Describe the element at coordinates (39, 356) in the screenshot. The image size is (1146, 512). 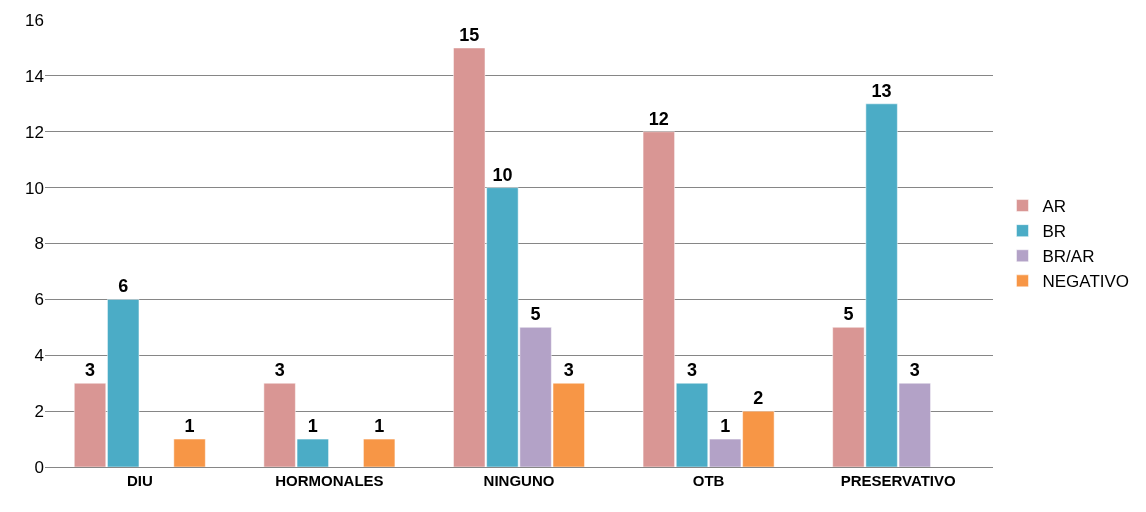
I see `y-tick-label: 4` at that location.